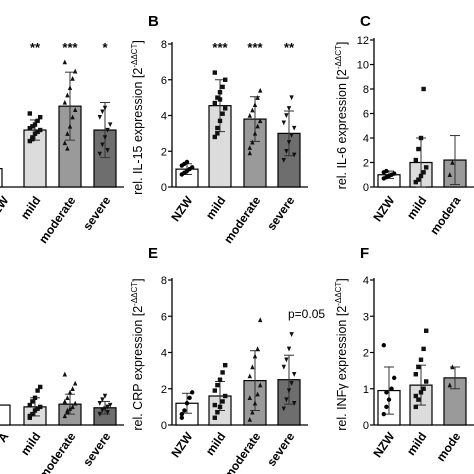 This screenshot has width=474, height=474. I want to click on panel-e-ytick-label: 6, so click(164, 317).